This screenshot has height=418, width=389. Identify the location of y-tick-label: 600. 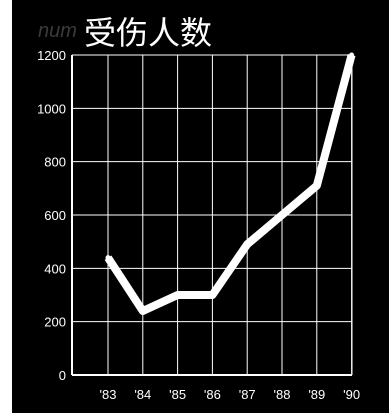
(55, 215).